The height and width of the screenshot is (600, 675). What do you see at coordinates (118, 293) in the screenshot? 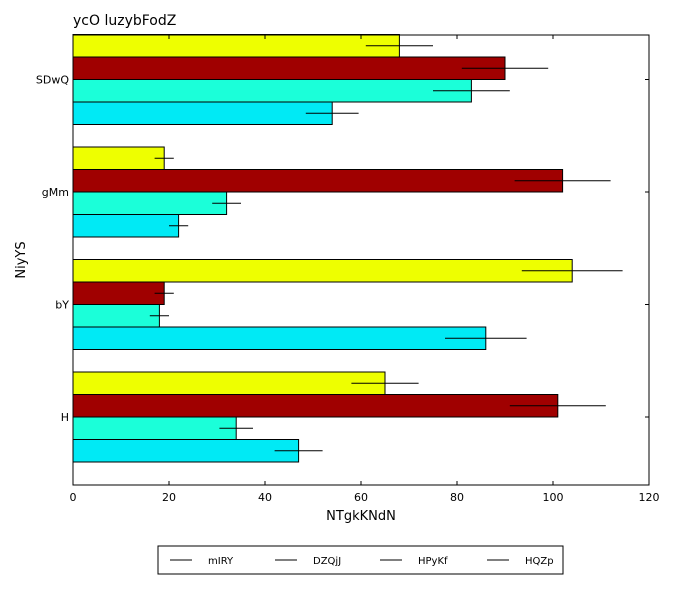
I see `bar-DZQjJ-bY` at bounding box center [118, 293].